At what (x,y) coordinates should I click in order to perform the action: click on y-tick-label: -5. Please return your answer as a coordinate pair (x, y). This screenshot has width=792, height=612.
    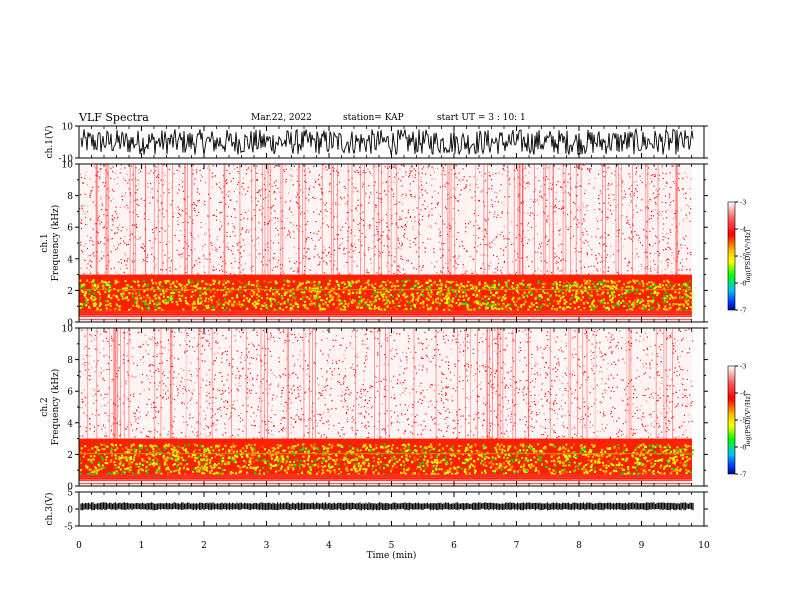
    Looking at the image, I should click on (68, 528).